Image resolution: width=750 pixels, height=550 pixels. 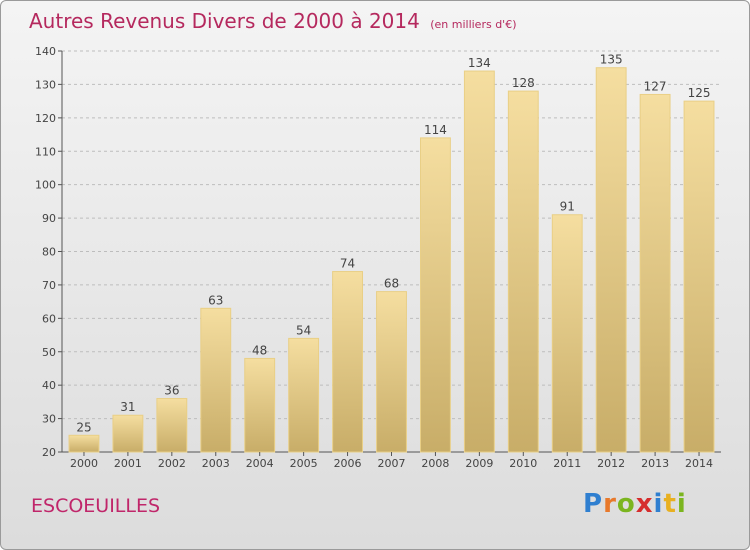 I want to click on bar-value-label: 127, so click(x=655, y=86).